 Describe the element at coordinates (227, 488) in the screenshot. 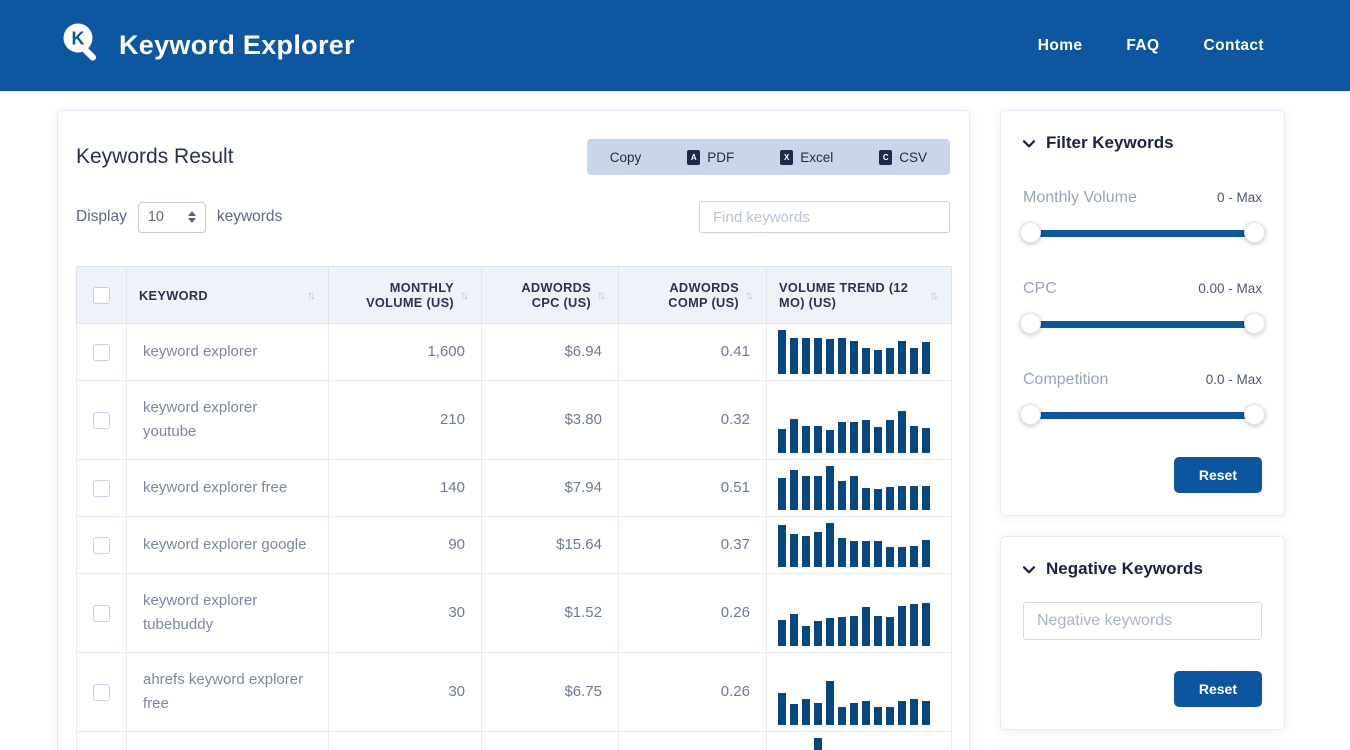

I see `keyword-cell: keyword explorer free` at that location.